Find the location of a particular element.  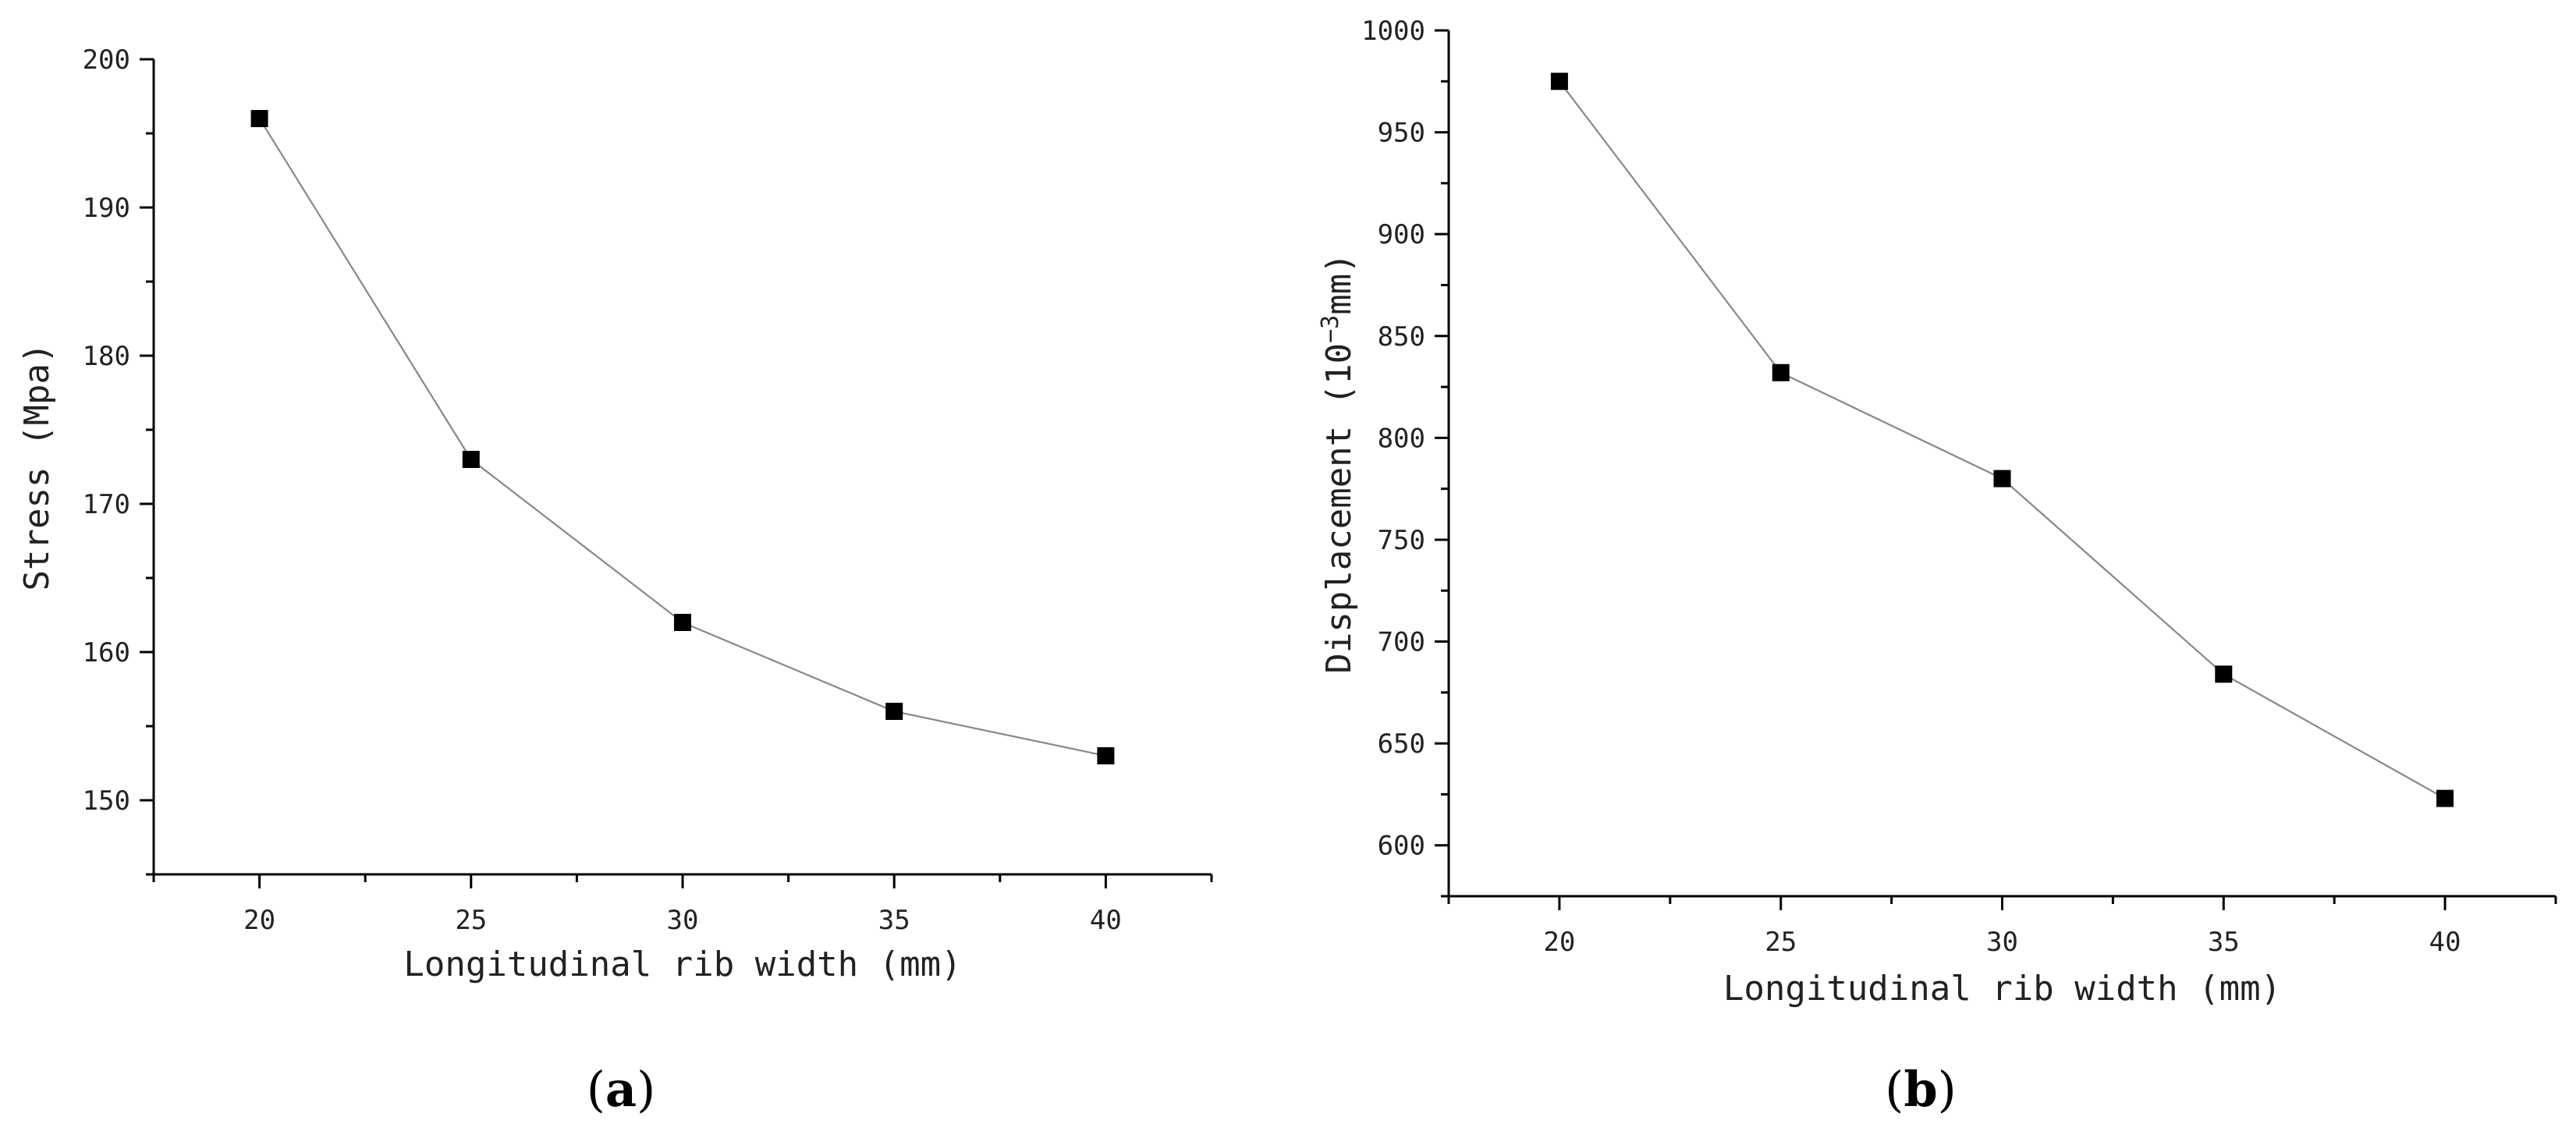

caption-b: (b) is located at coordinates (1921, 1090).